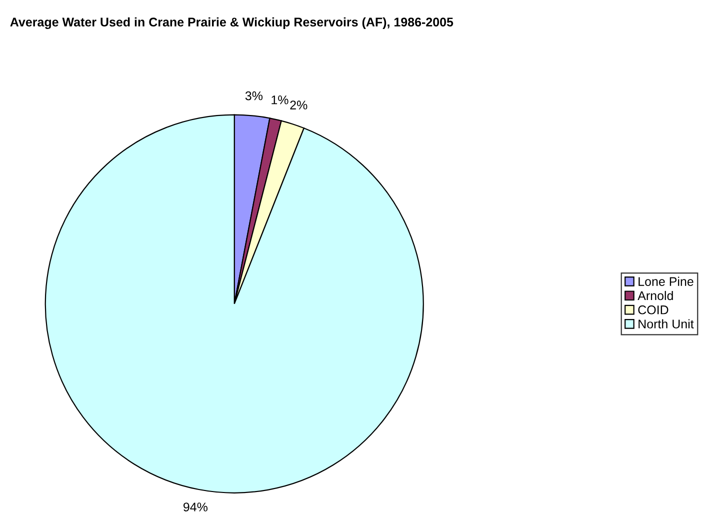 This screenshot has width=707, height=515. Describe the element at coordinates (655, 295) in the screenshot. I see `legend-label: Arnold` at that location.